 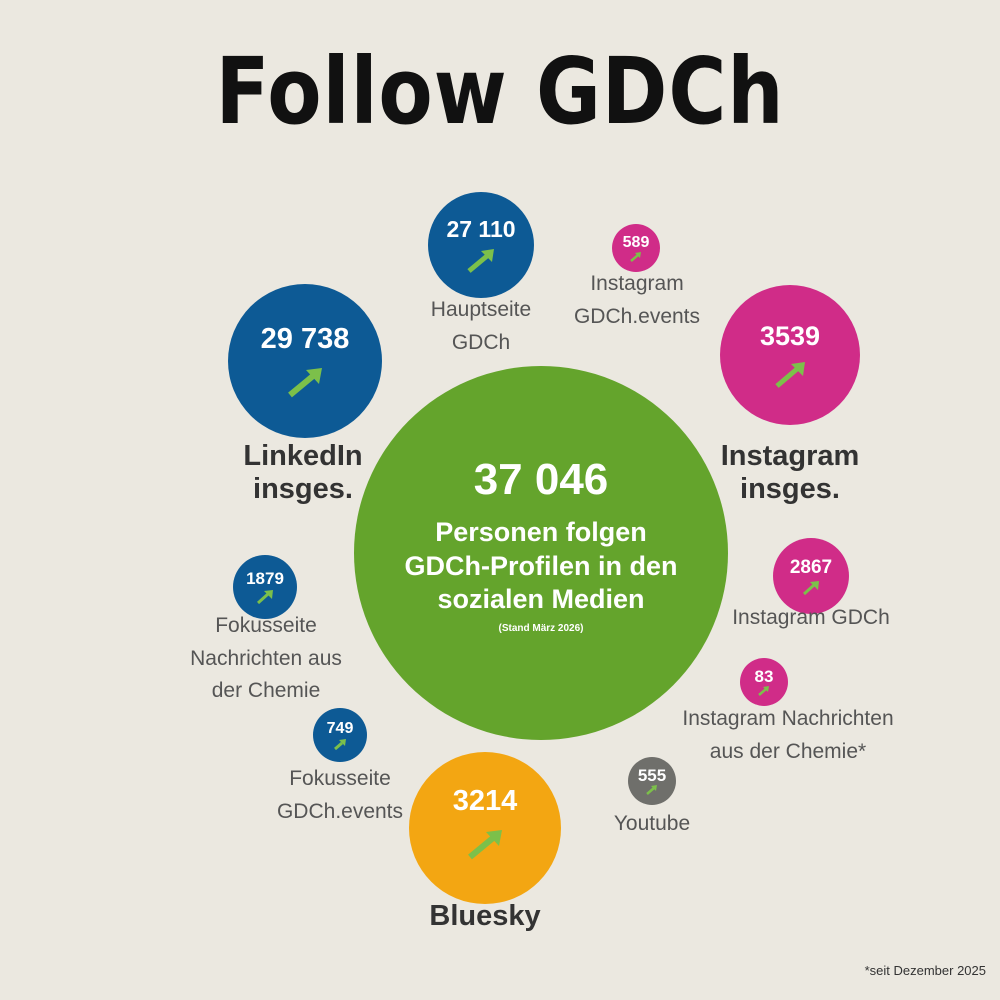 I want to click on bluesky-circle: 3214, so click(x=485, y=828).